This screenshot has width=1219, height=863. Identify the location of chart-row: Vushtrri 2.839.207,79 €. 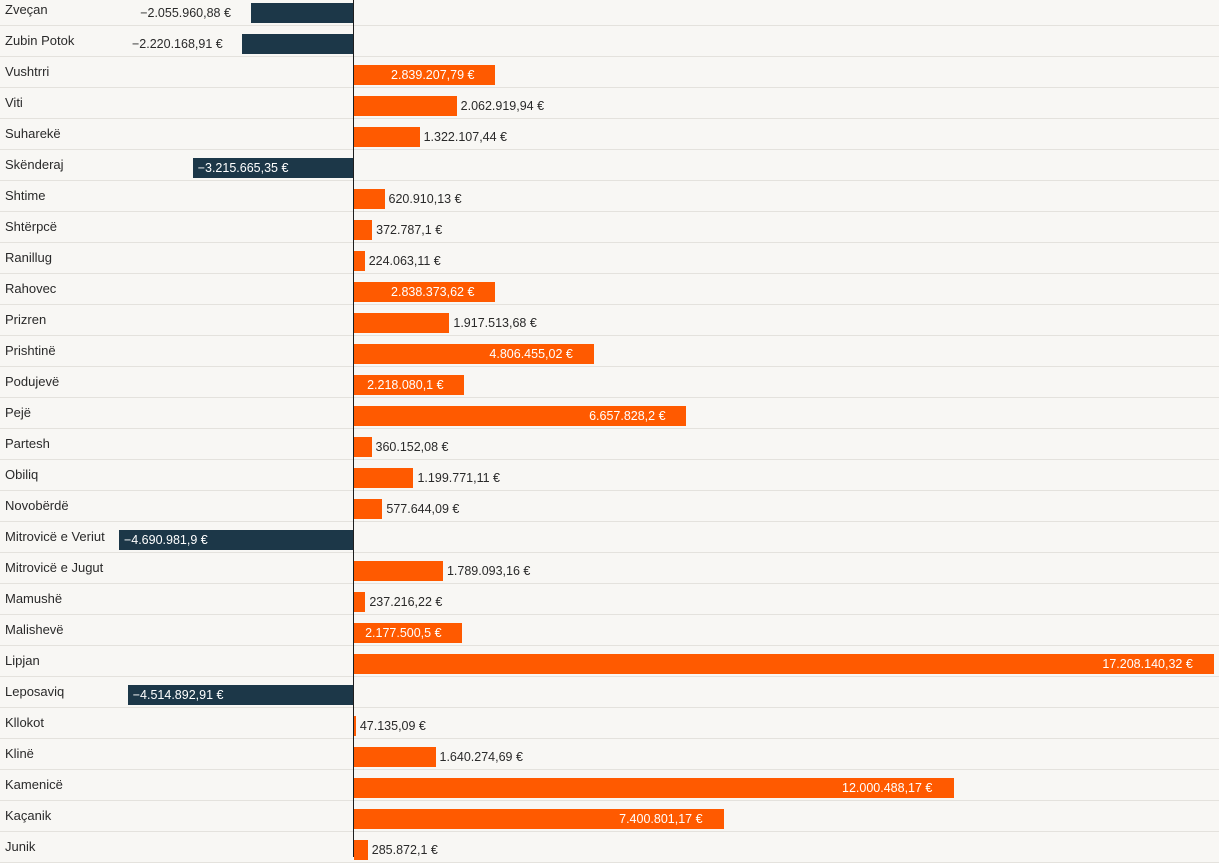
(609, 72).